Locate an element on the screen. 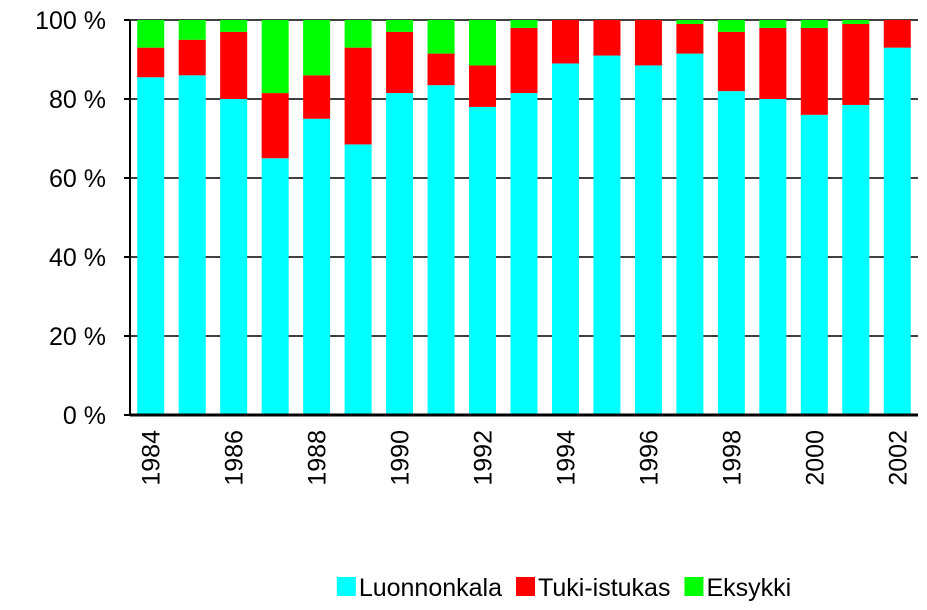 The width and height of the screenshot is (927, 610). legend-label: Tuki-istukas is located at coordinates (604, 588).